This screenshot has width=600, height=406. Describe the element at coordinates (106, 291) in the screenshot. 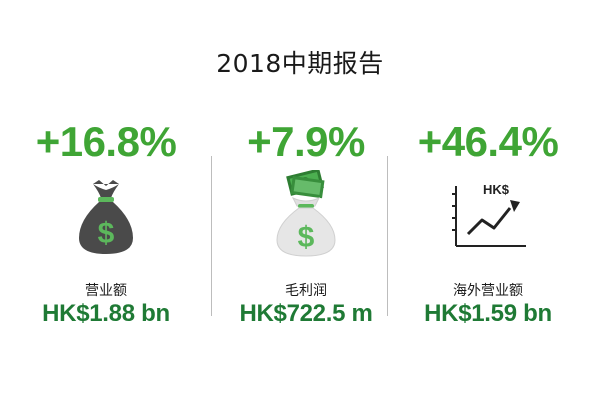

I see `metric-label: 营业额` at that location.